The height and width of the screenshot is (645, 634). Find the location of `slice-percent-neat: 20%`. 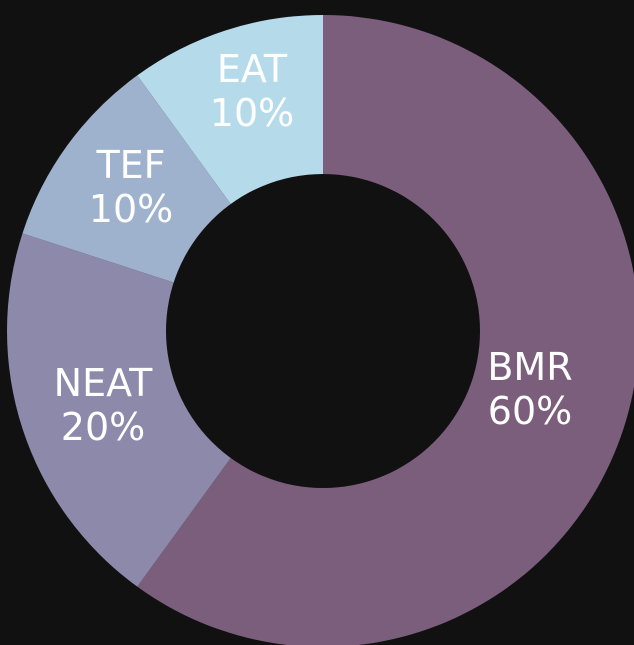

slice-percent-neat: 20% is located at coordinates (103, 427).